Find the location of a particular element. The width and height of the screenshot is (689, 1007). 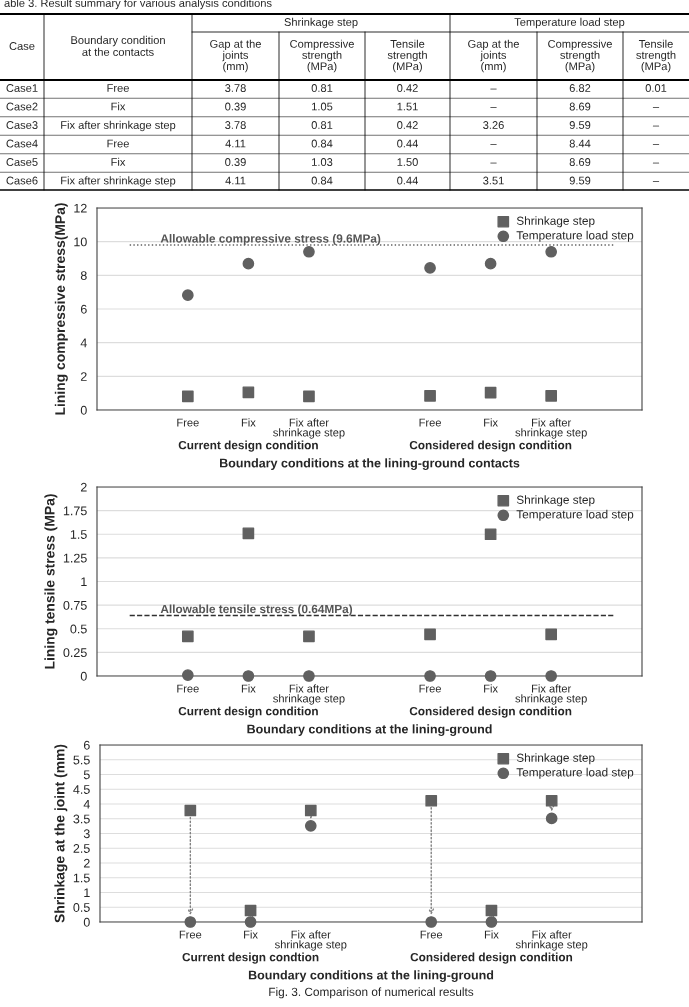

text: Compressive strength (MPa) is located at coordinates (322, 56).